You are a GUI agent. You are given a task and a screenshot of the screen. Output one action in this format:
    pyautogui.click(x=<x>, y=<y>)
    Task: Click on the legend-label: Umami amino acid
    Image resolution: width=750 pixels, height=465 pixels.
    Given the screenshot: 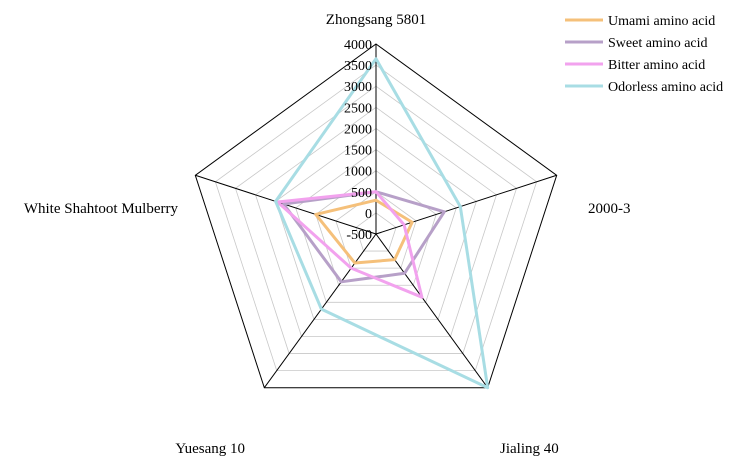 What is the action you would take?
    pyautogui.click(x=661, y=21)
    